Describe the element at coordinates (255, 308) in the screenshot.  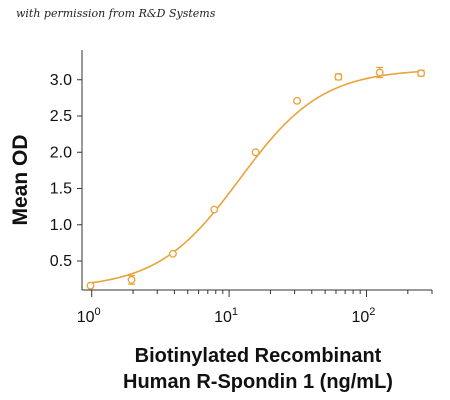
I see `x-axis-ticks: 10⁰ 10¹ 10²` at that location.